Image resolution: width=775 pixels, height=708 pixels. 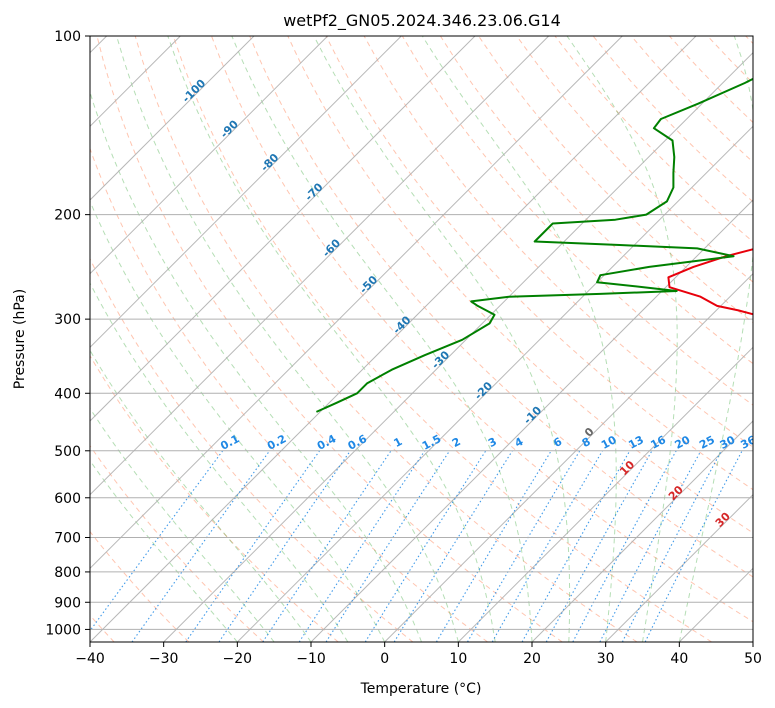 What do you see at coordinates (67, 37) in the screenshot?
I see `y-tick-label: 100` at bounding box center [67, 37].